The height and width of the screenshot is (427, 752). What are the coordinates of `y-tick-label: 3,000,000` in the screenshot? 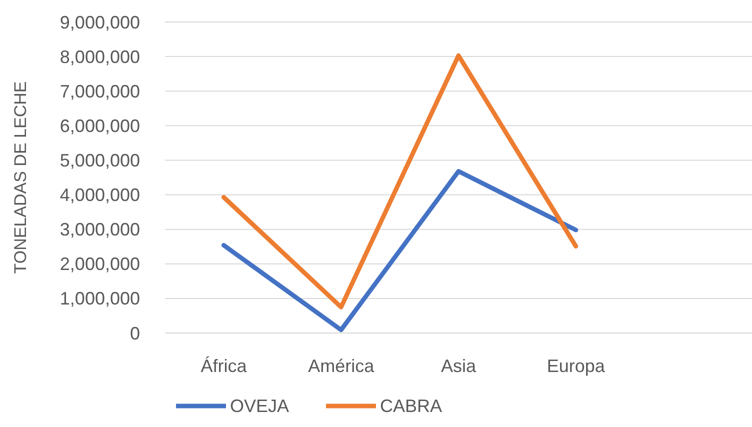 It's located at (100, 230).